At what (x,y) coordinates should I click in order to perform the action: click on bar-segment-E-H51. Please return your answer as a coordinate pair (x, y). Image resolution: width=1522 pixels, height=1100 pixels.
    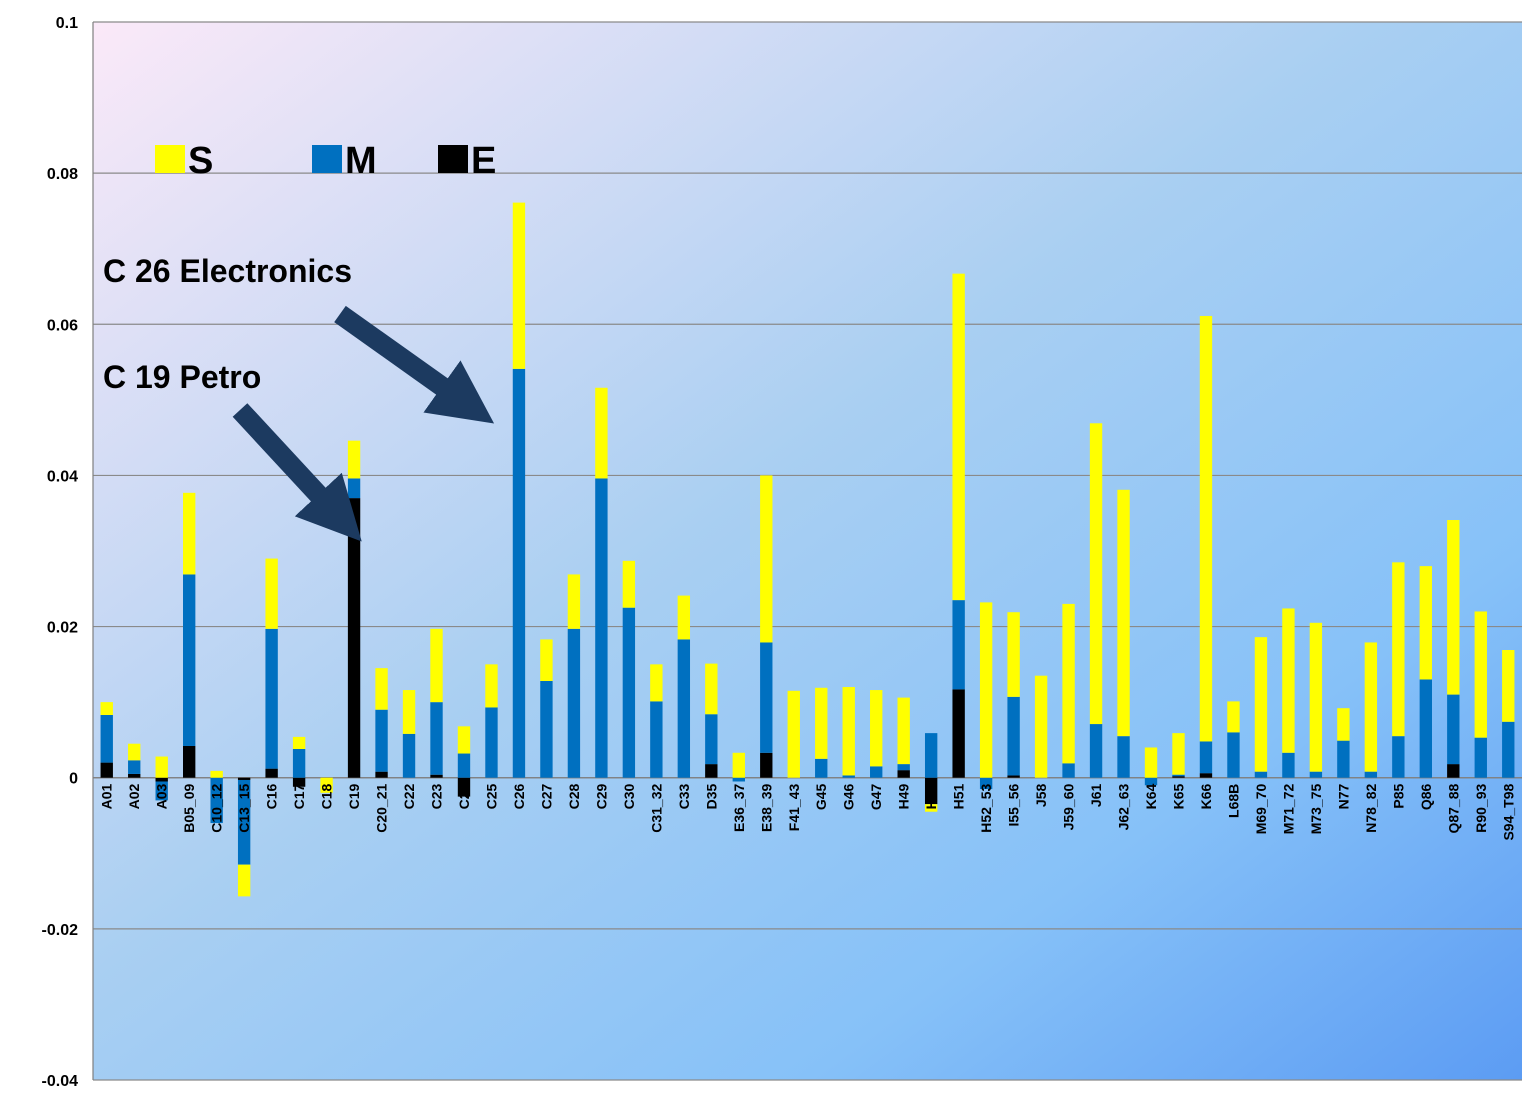
    Looking at the image, I should click on (958, 733).